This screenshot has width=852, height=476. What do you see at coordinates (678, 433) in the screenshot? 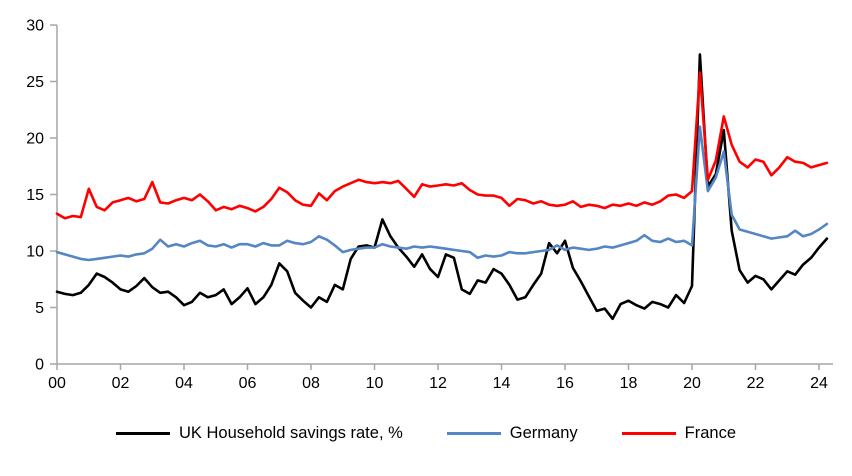
I see `legend-item-france: France` at bounding box center [678, 433].